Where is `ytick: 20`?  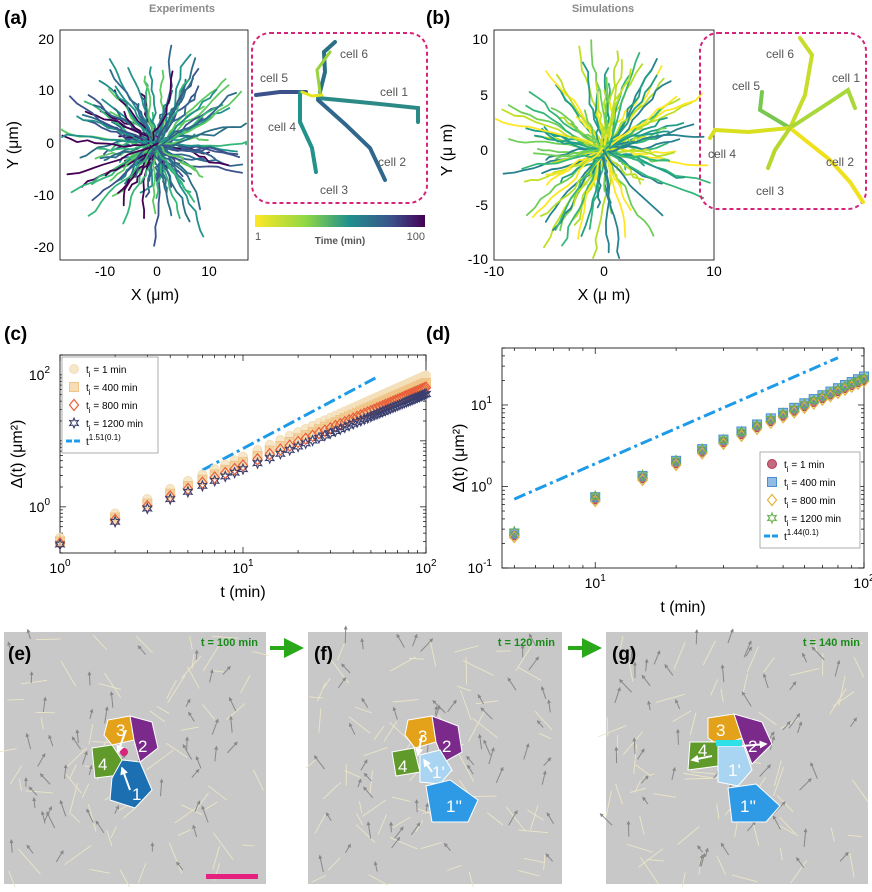
ytick: 20 is located at coordinates (46, 39).